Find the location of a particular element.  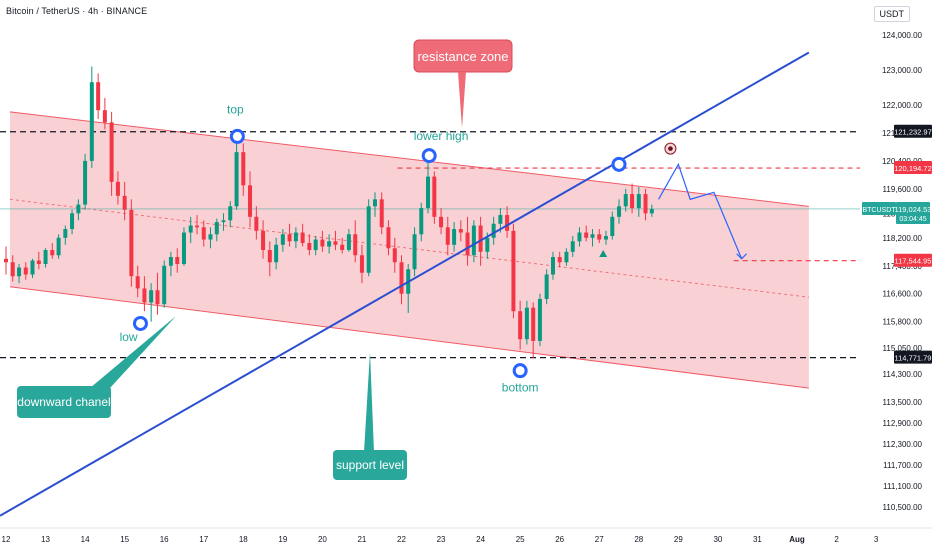

currency-button: USDT is located at coordinates (891, 14).